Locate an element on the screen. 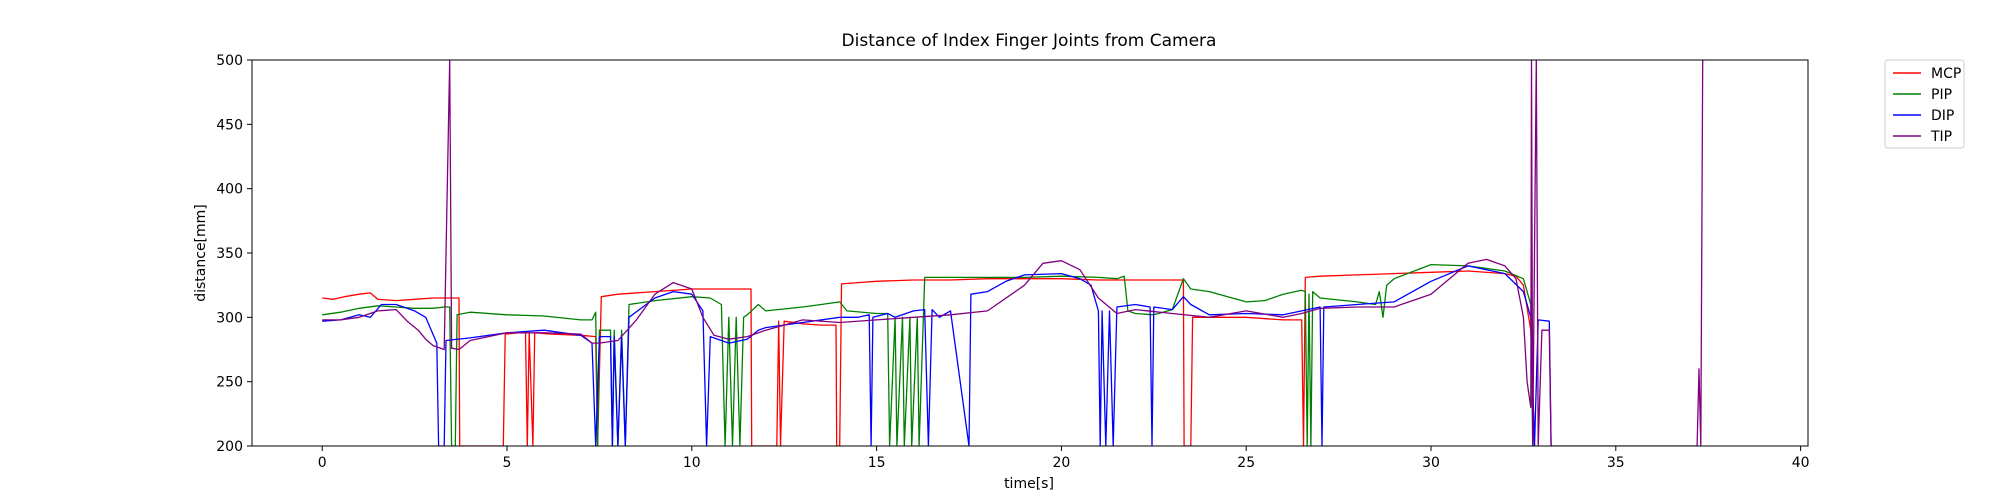  y-tick-label: 450 is located at coordinates (229, 125).